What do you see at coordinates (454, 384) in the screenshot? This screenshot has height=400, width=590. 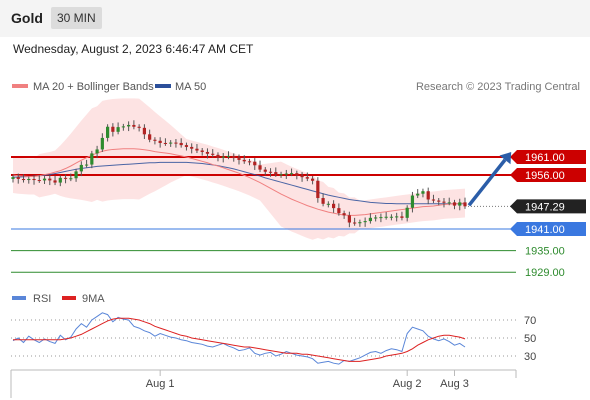 I see `x-tick-label: Aug 3` at bounding box center [454, 384].